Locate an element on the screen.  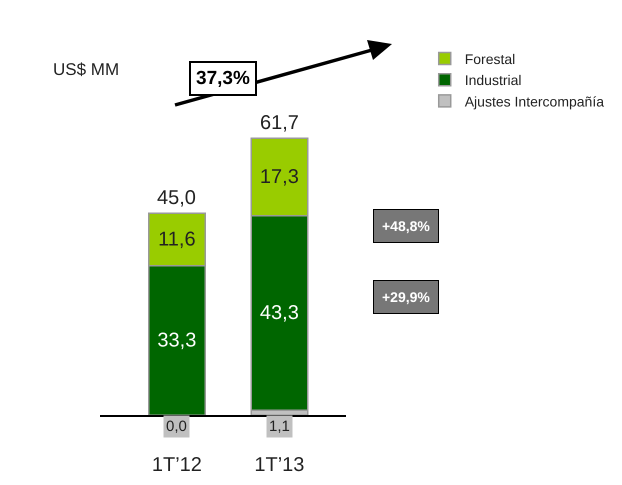
x-tick-label: 1T’13 is located at coordinates (279, 465).